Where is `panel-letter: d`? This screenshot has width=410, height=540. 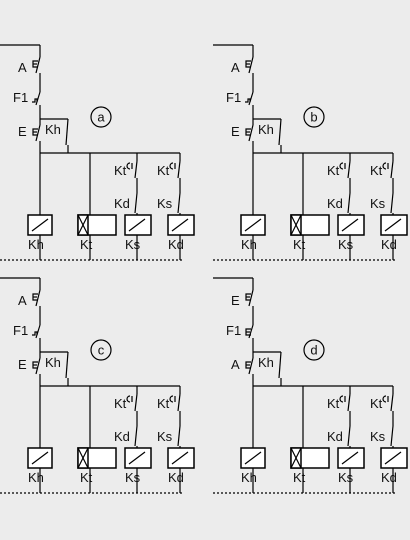
panel-letter: d is located at coordinates (313, 350).